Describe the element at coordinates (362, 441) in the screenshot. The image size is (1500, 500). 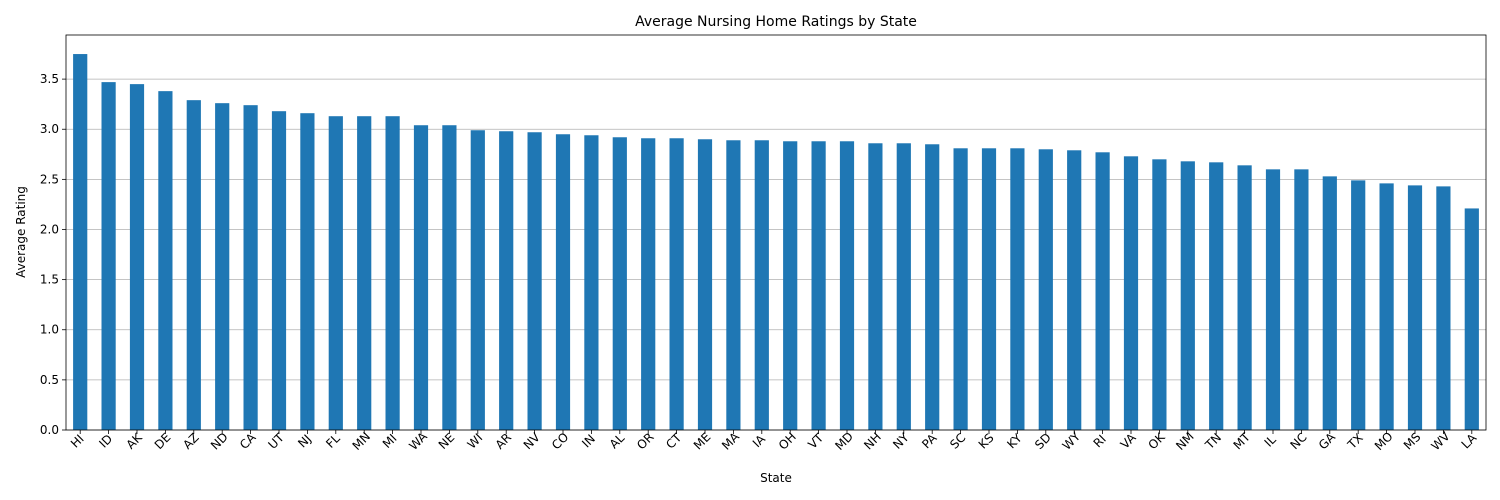
I see `x-tick-label: MN` at that location.